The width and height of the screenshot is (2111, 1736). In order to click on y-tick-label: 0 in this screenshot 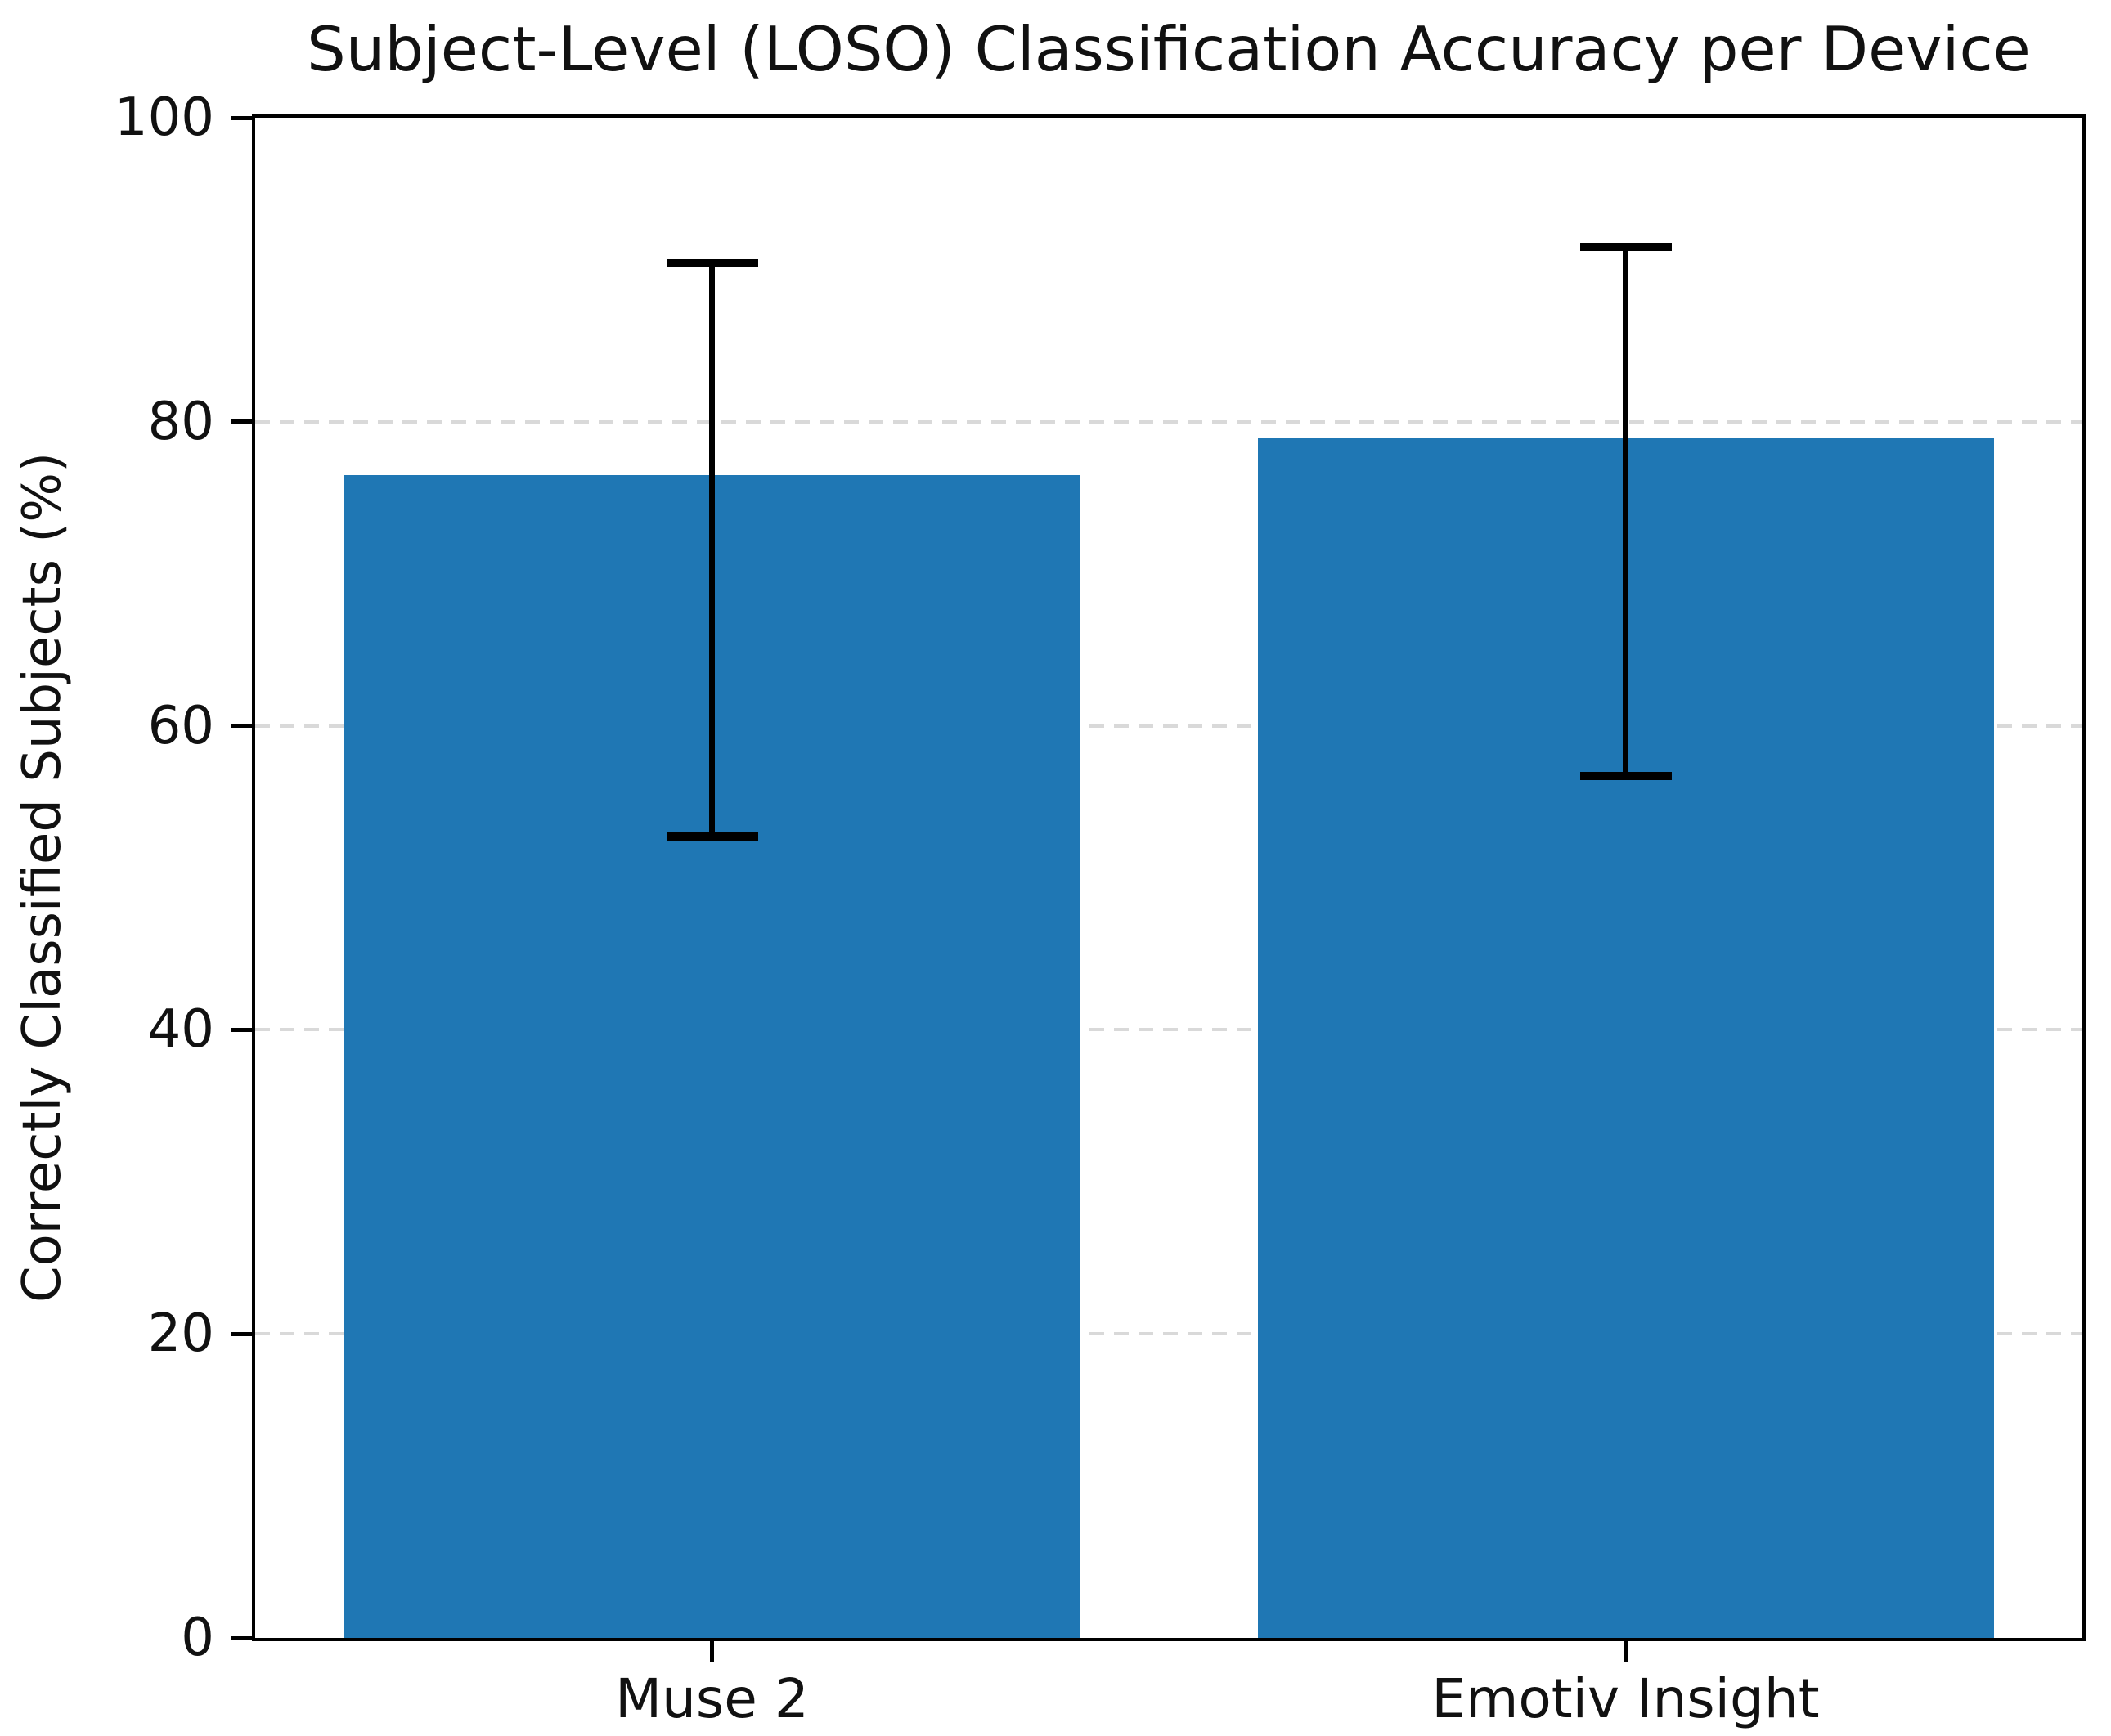, I will do `click(197, 1638)`.